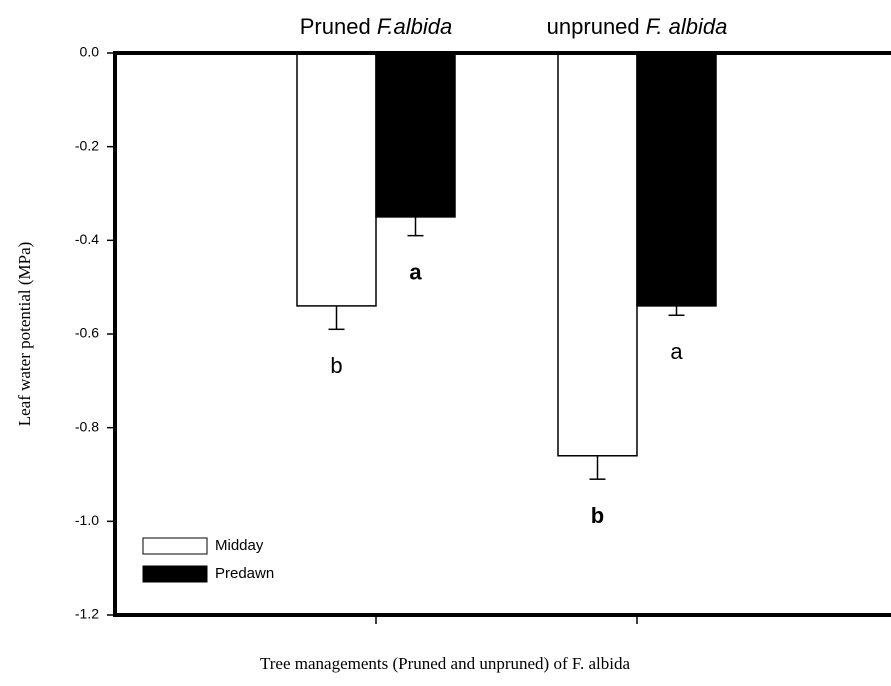  I want to click on y-tick-label: -0.2, so click(87, 145).